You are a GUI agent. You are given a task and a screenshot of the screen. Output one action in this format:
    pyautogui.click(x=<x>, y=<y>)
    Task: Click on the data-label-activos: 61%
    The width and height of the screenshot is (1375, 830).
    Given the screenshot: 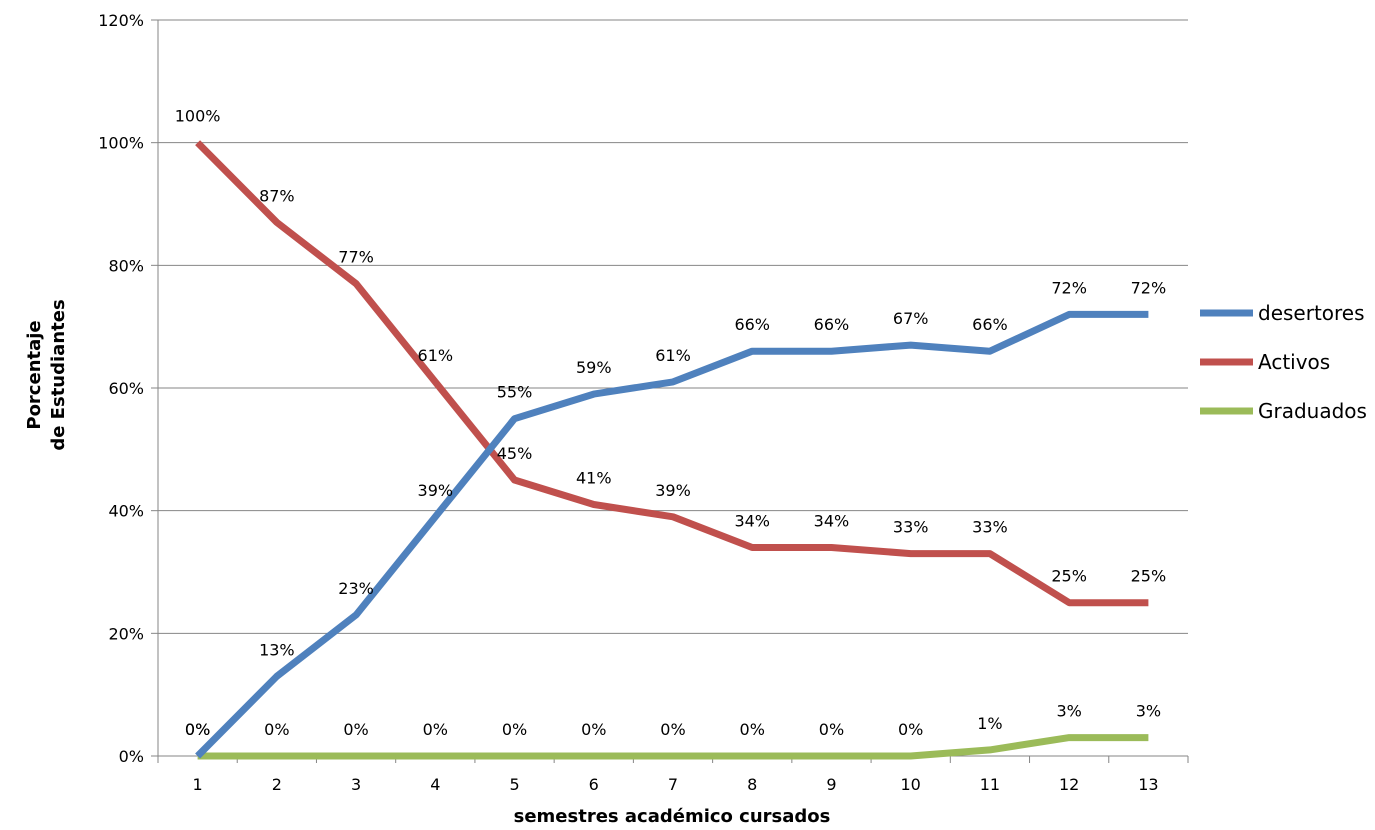 What is the action you would take?
    pyautogui.click(x=436, y=355)
    